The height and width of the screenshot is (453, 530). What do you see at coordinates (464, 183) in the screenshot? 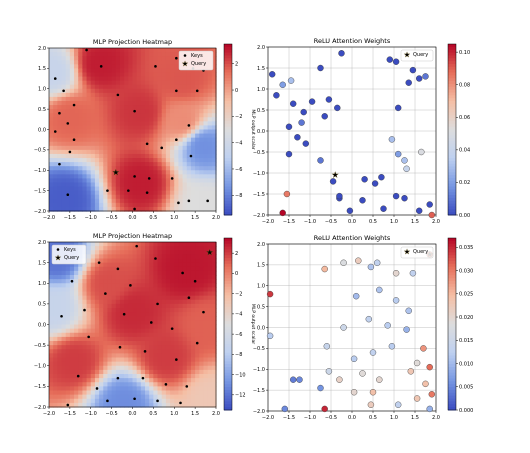
I see `colorbar-tick-label: 0.02` at bounding box center [464, 183].